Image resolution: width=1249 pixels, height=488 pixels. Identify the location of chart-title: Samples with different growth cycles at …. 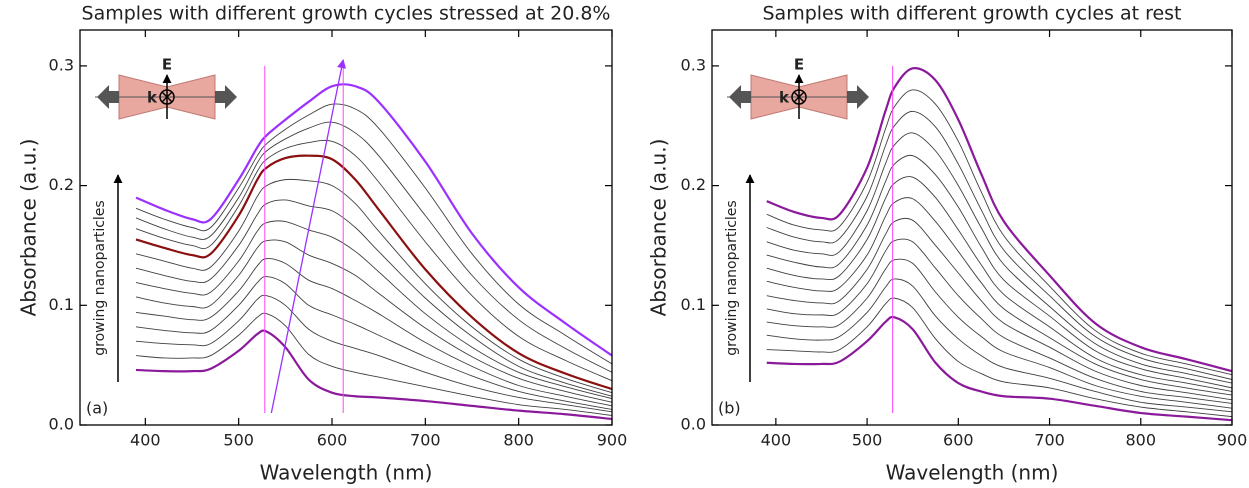
(971, 14).